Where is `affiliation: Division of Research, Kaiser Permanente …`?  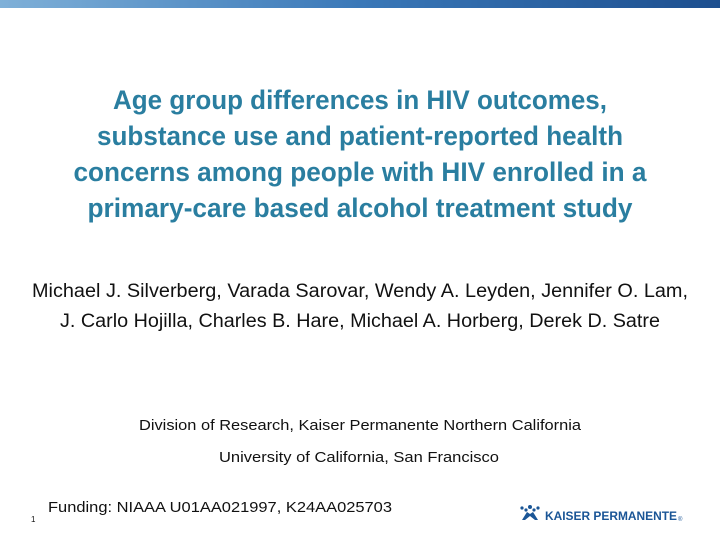
affiliation: Division of Research, Kaiser Permanente … is located at coordinates (360, 425).